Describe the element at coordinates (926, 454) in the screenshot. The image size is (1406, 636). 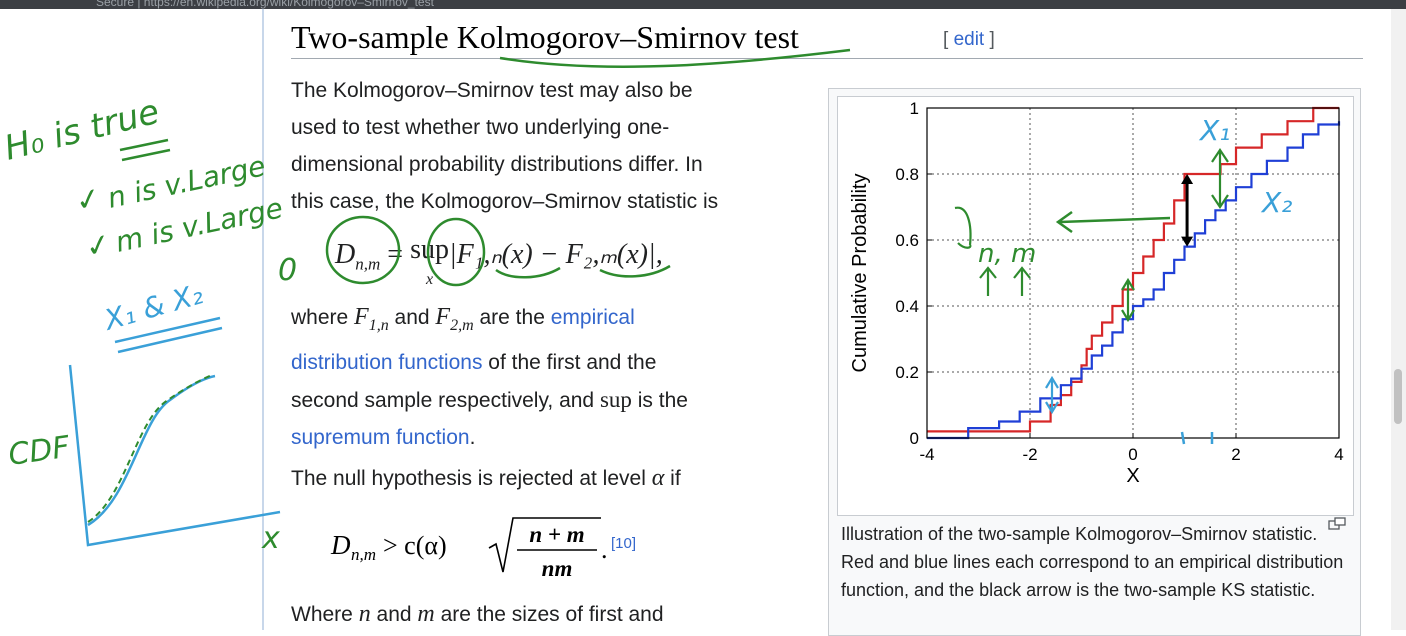
I see `x-tick-label: -4` at that location.